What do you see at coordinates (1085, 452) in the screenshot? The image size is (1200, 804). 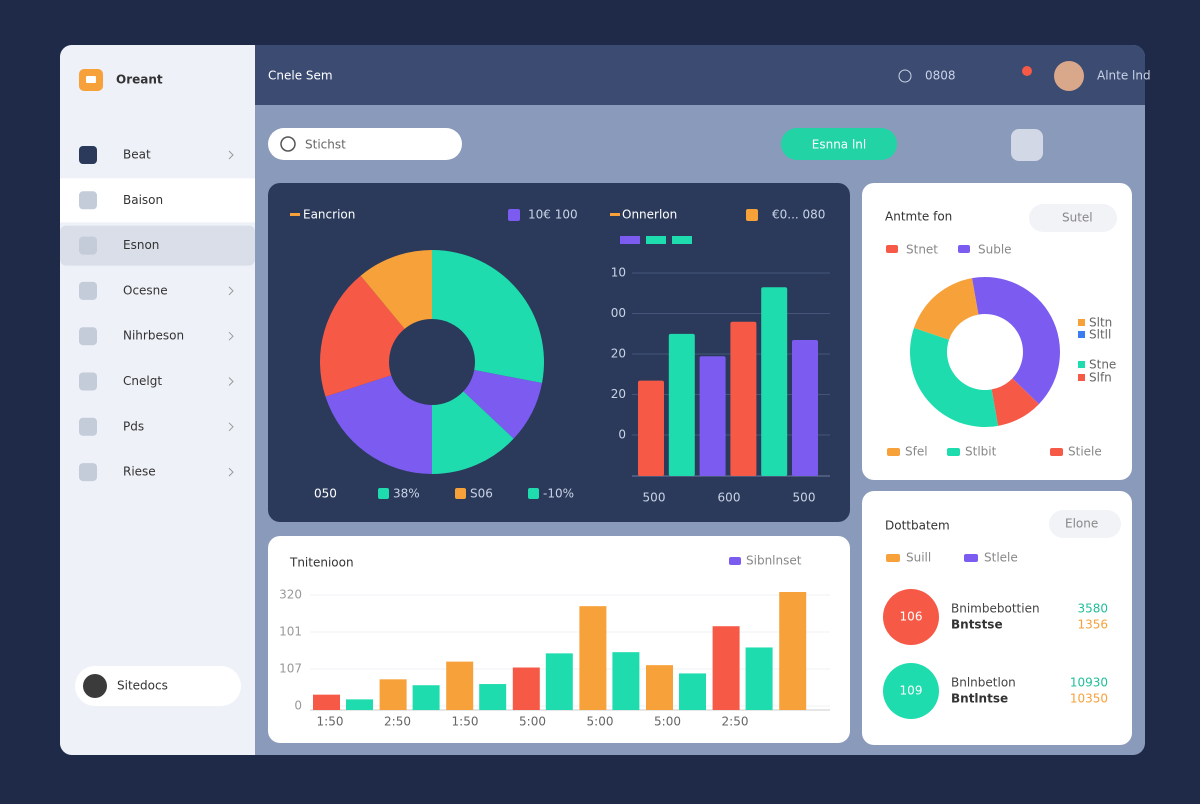 I see `label: Stiele` at bounding box center [1085, 452].